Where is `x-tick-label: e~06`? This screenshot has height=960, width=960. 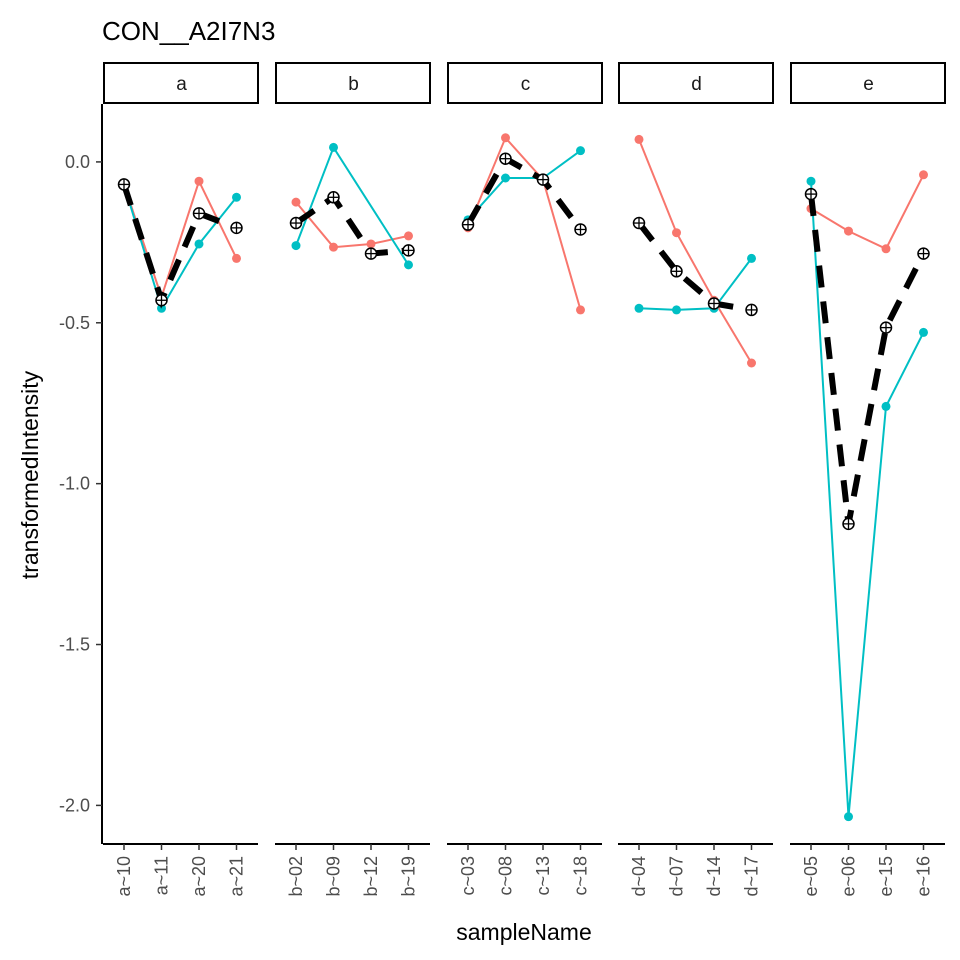
x-tick-label: e~06 is located at coordinates (849, 876).